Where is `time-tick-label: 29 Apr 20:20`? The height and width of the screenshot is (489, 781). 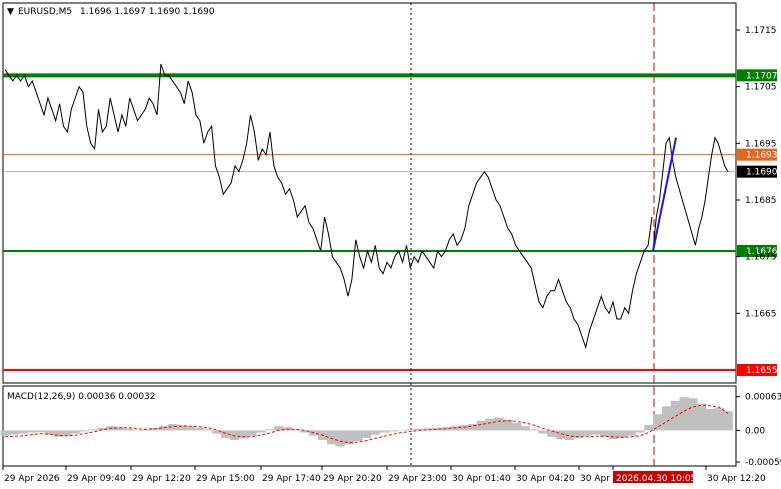 time-tick-label: 29 Apr 20:20 is located at coordinates (352, 479).